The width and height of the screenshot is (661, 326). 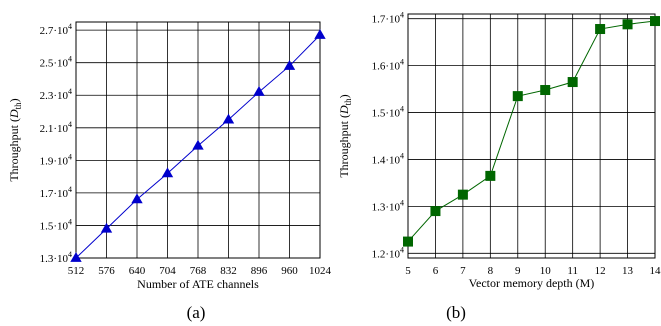 I want to click on x-tick-label: 11, so click(x=572, y=271).